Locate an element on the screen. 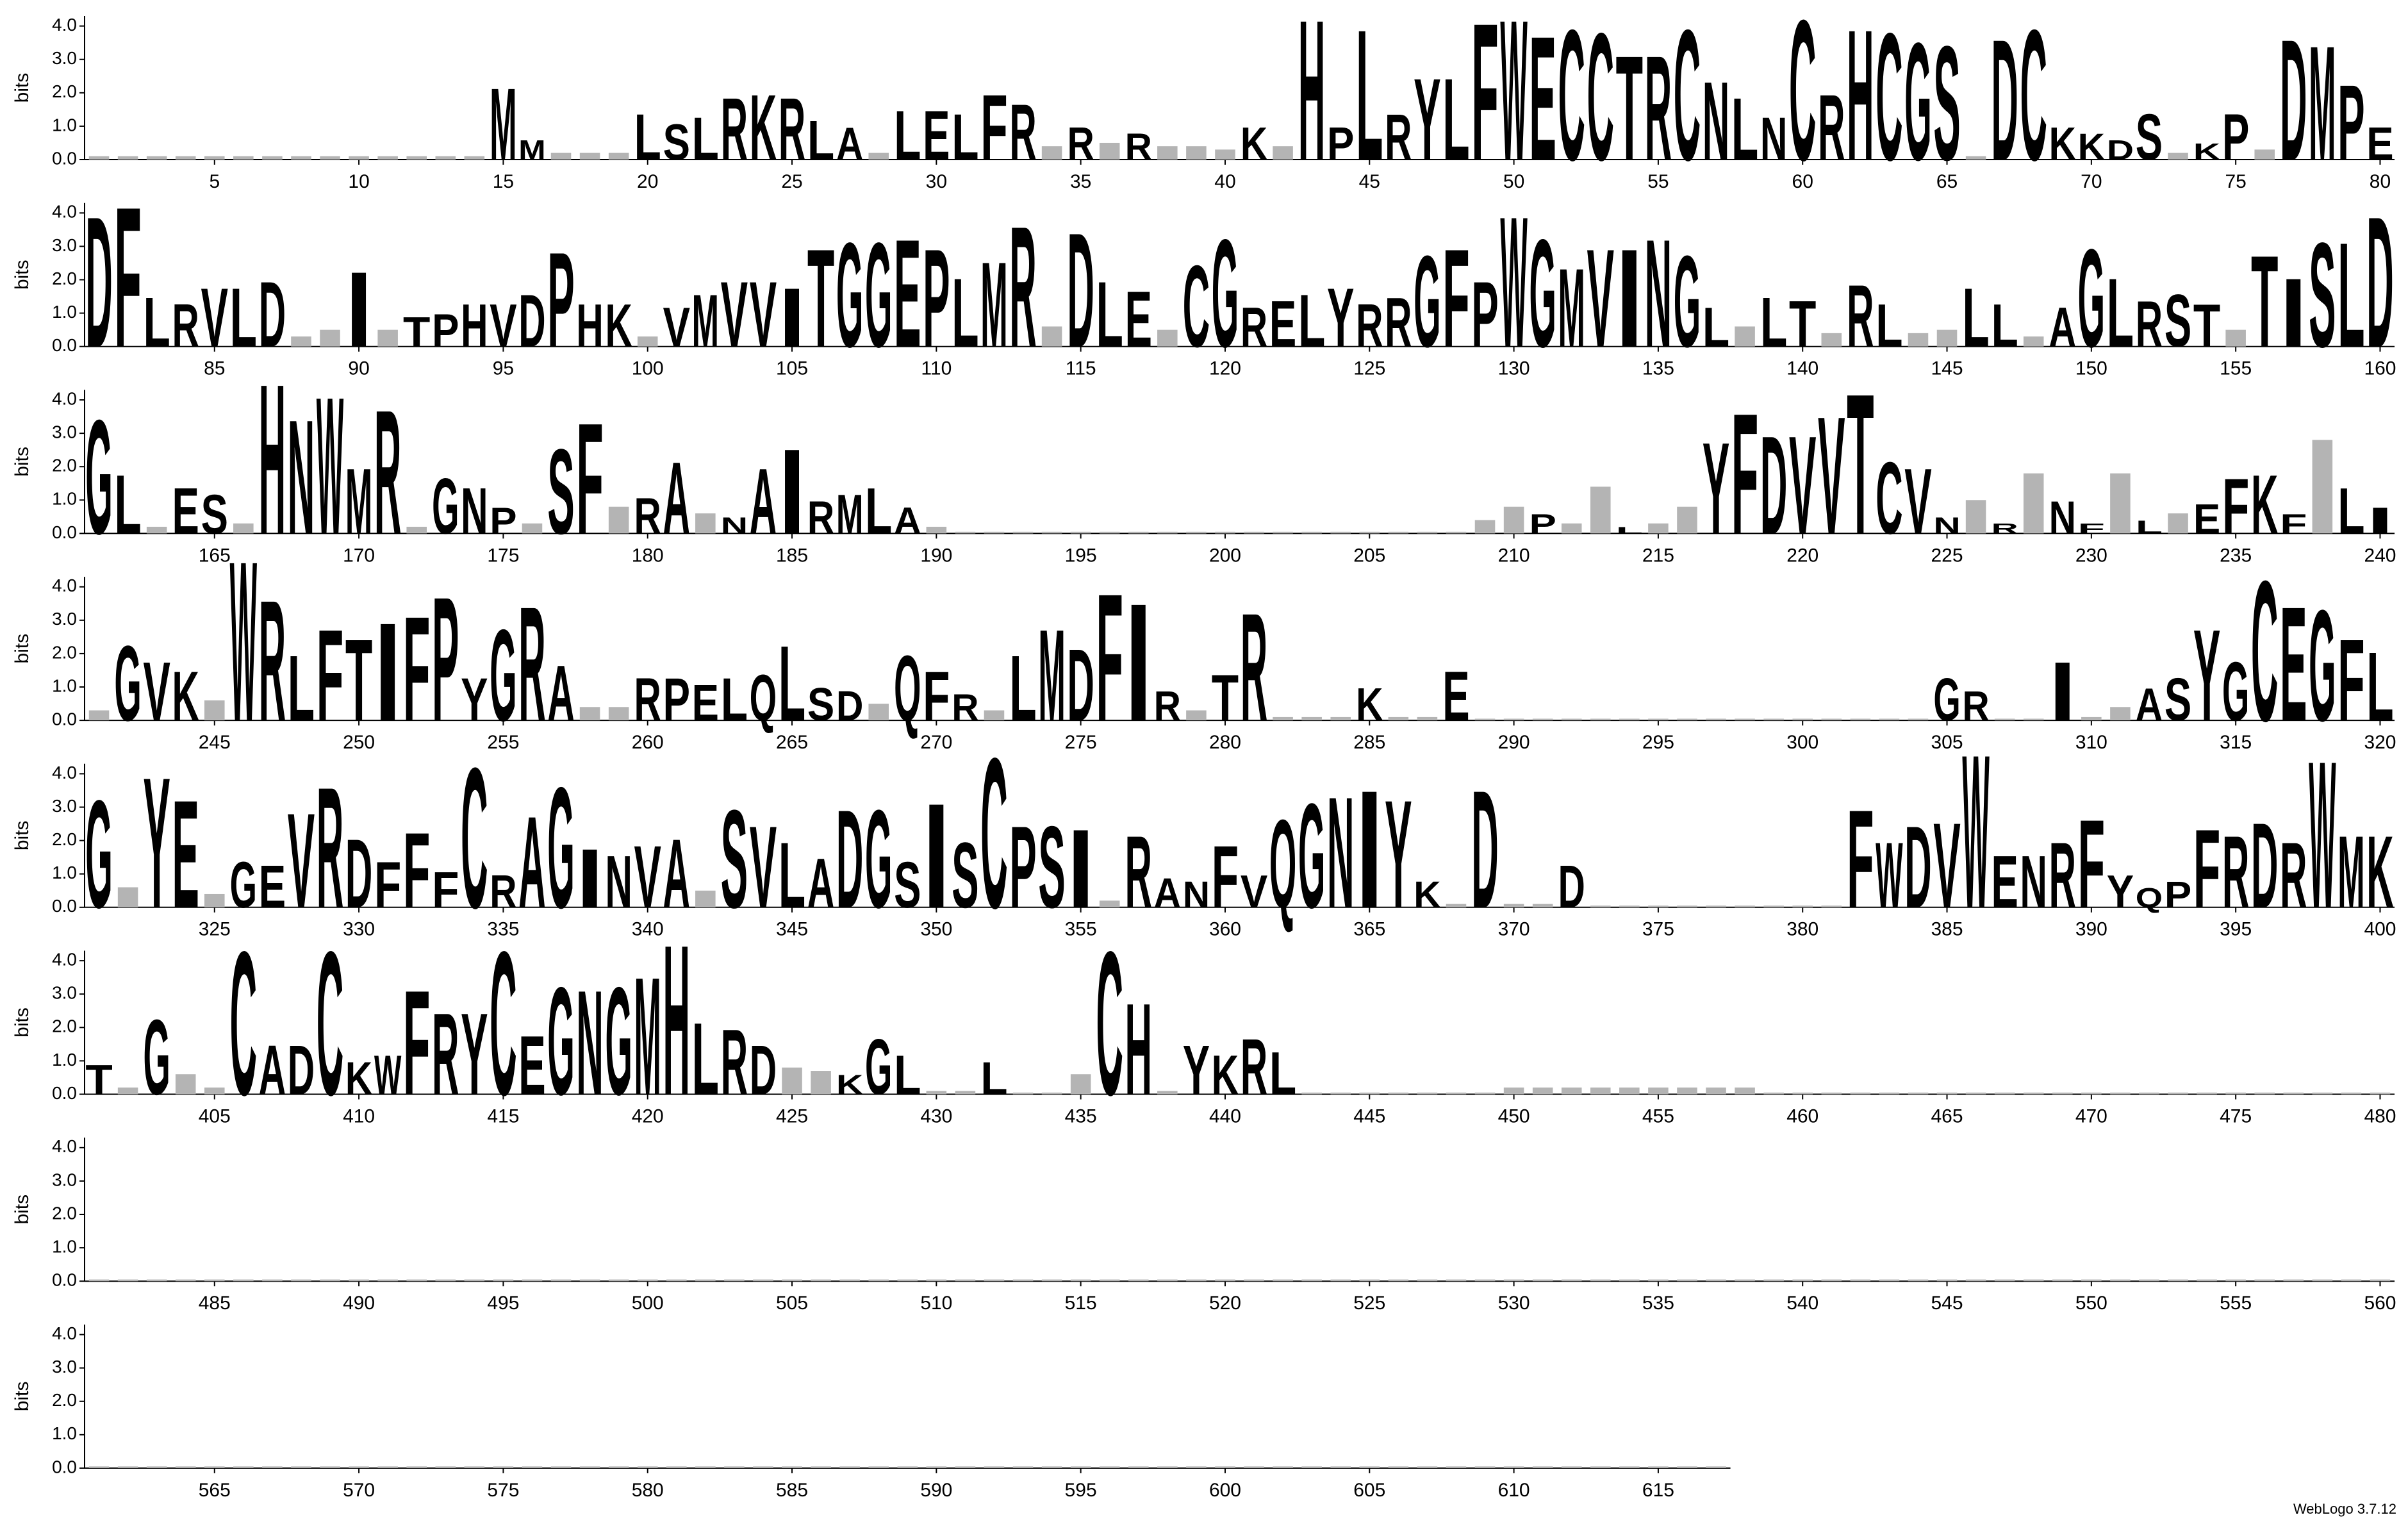 The image size is (2408, 1522). footer: WebLogo 3.7.12 is located at coordinates (2344, 1509).